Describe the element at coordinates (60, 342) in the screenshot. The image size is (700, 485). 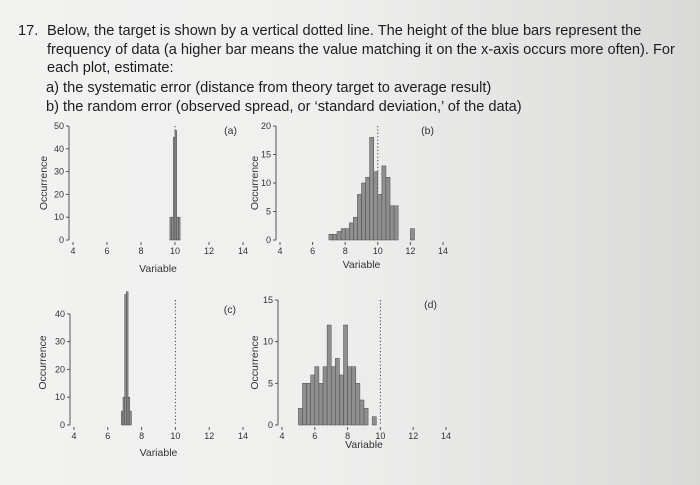
I see `y-tick-label: 30` at that location.